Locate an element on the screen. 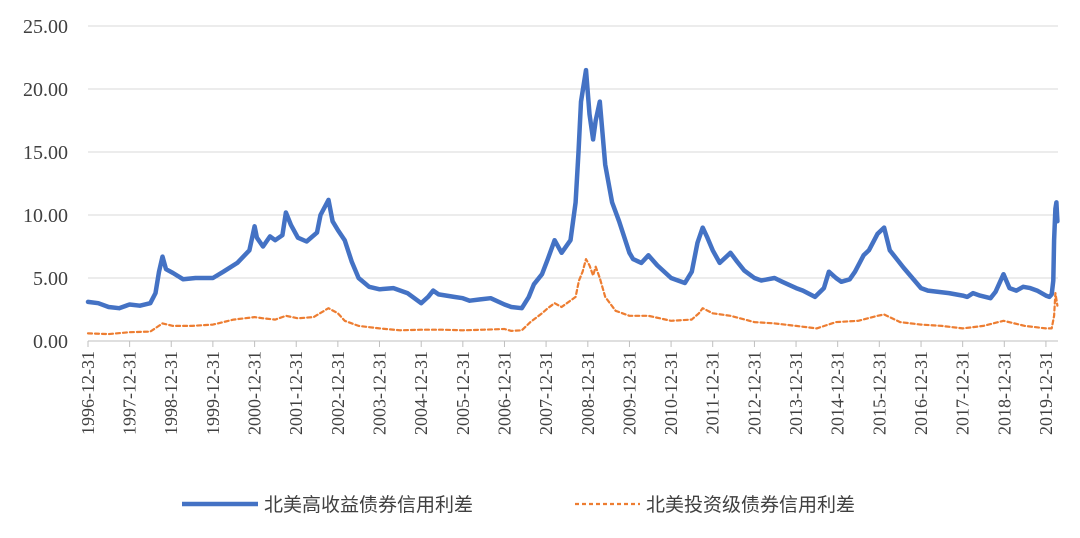 This screenshot has width=1080, height=538. x-tick-label: 2013-12-31 is located at coordinates (796, 393).